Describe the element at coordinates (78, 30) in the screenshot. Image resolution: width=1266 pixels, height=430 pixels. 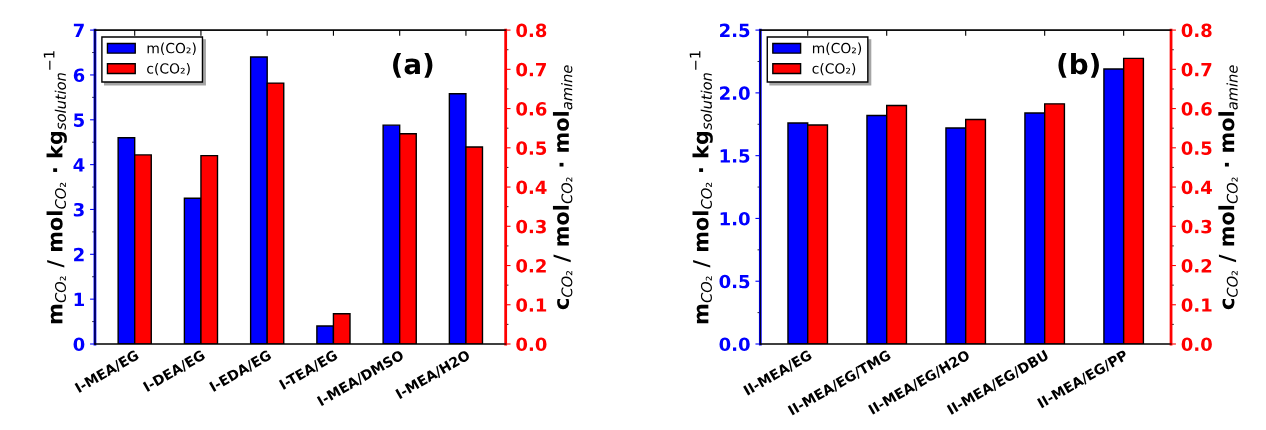
I see `y-tick-label: 7` at that location.